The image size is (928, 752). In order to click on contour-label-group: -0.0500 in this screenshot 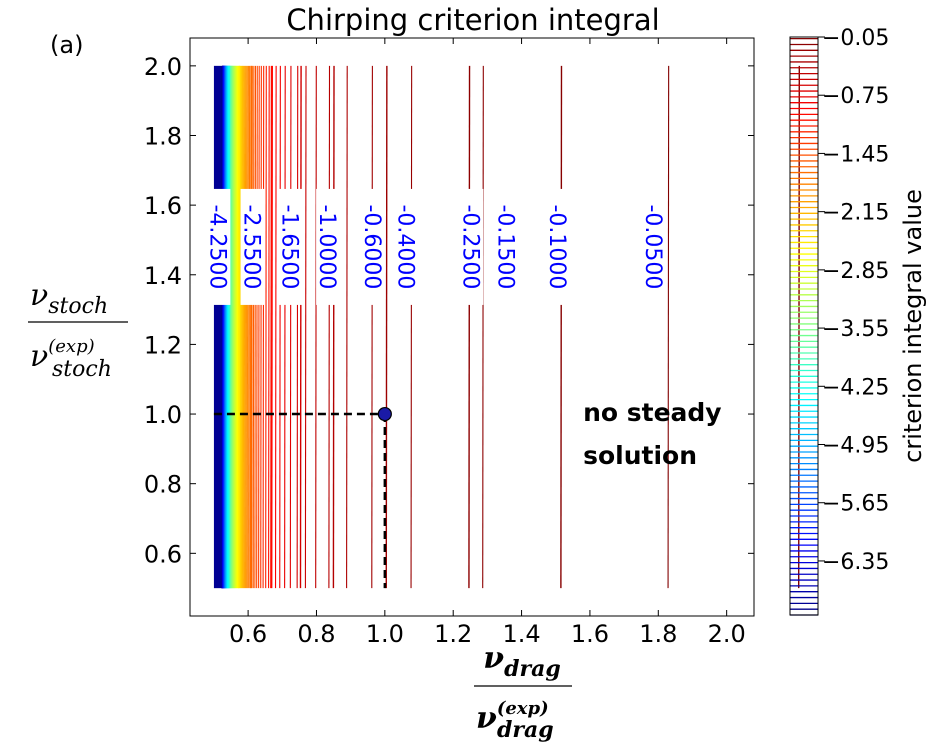, I will do `click(653, 246)`.